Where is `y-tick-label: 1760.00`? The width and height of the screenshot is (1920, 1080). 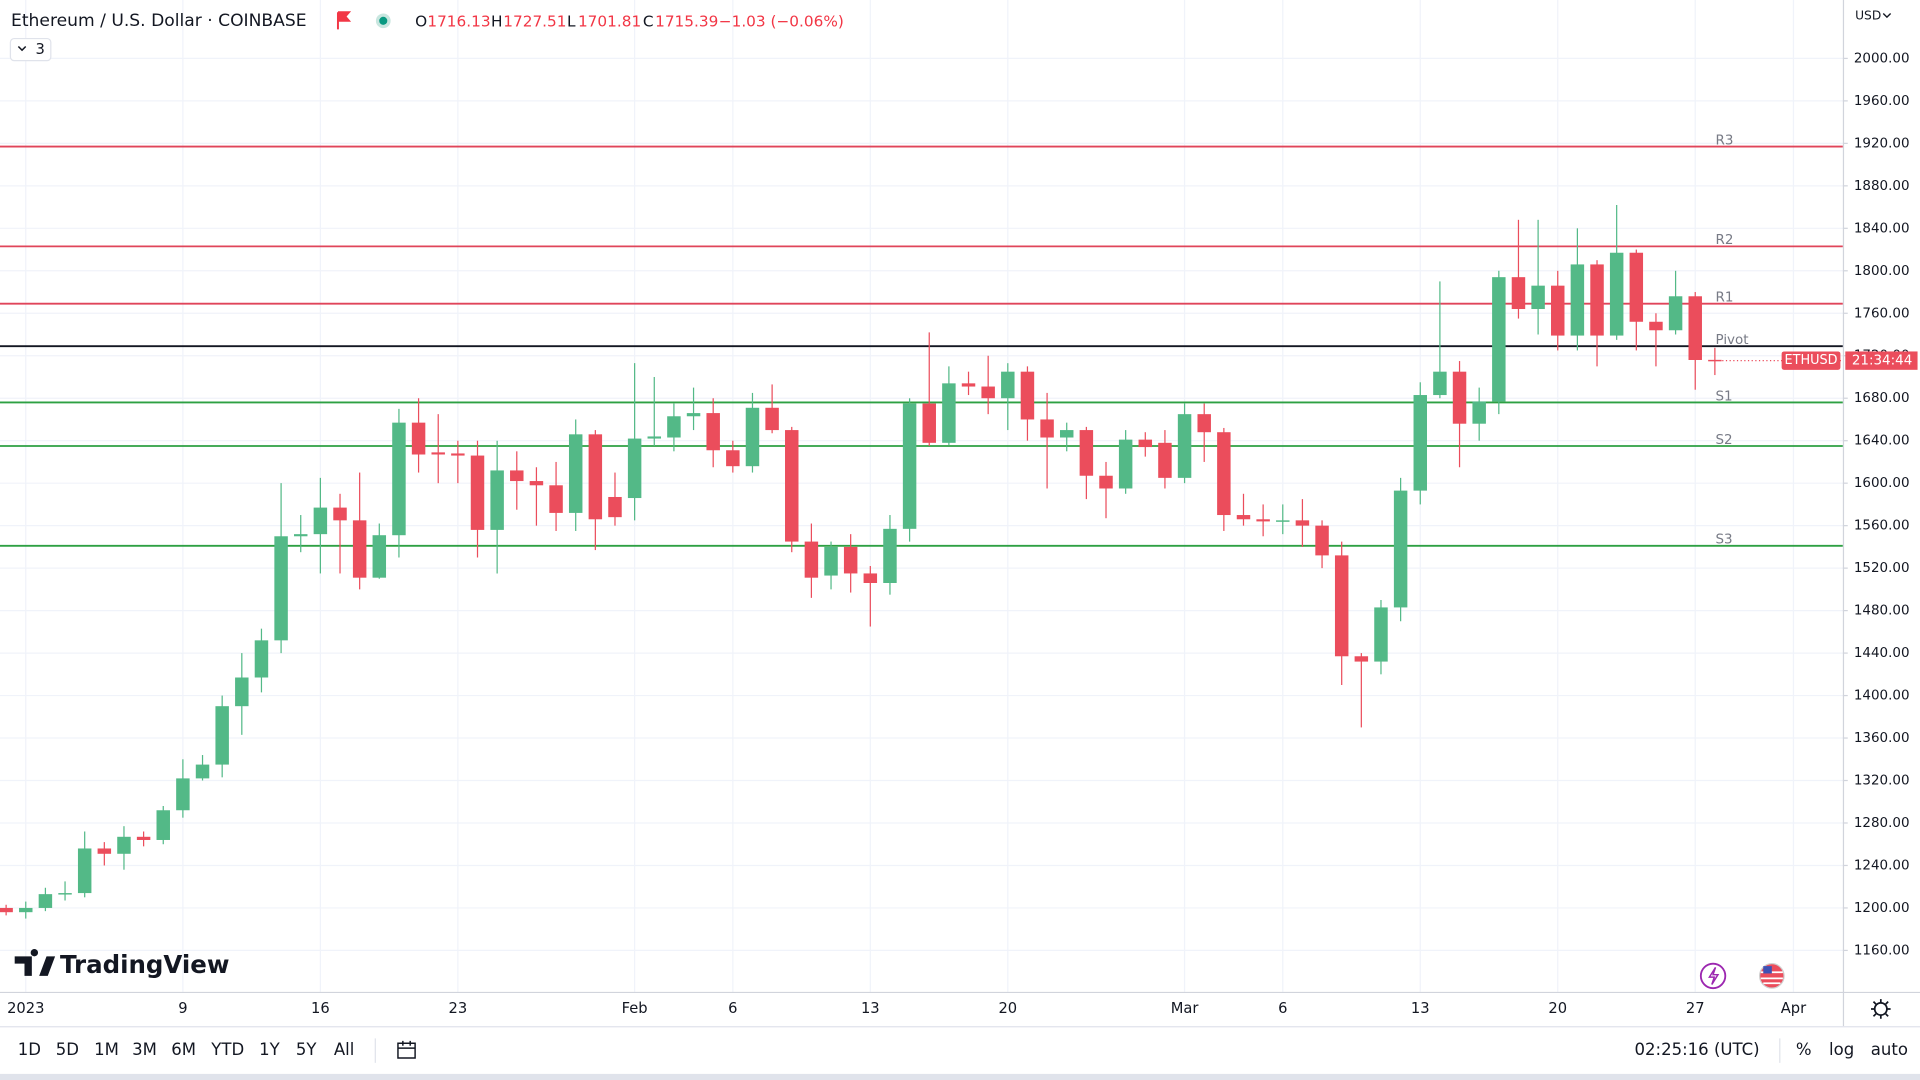 y-tick-label: 1760.00 is located at coordinates (1882, 313).